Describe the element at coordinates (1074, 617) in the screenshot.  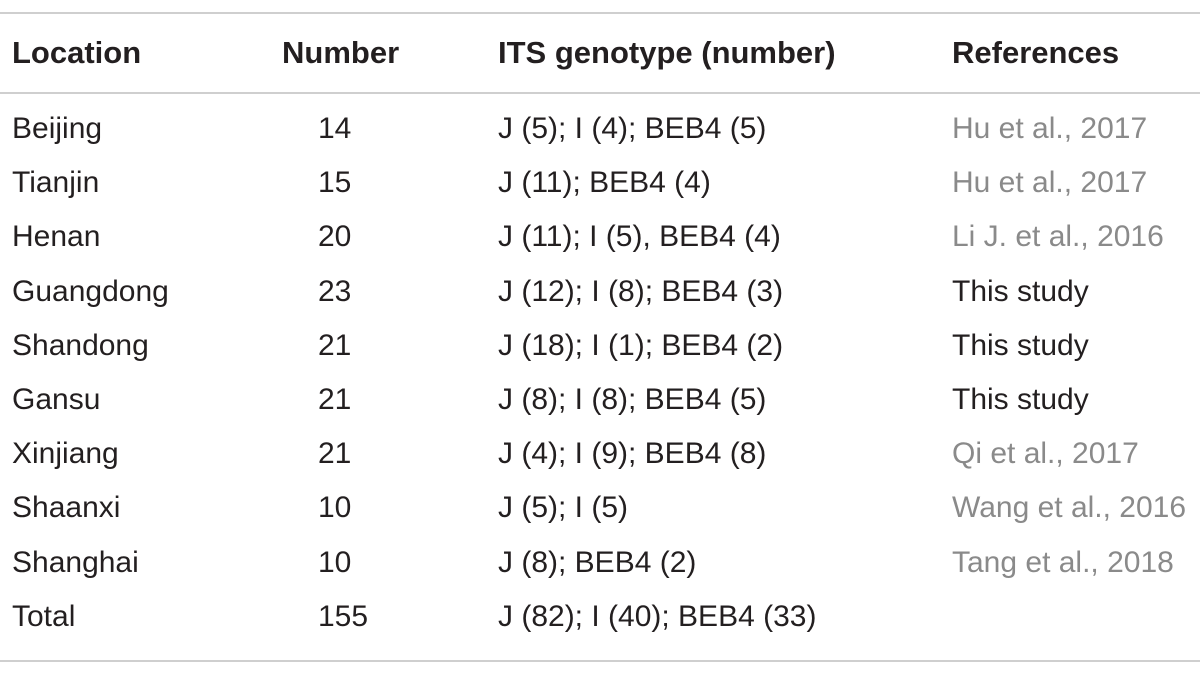
I see `cell-reference` at that location.